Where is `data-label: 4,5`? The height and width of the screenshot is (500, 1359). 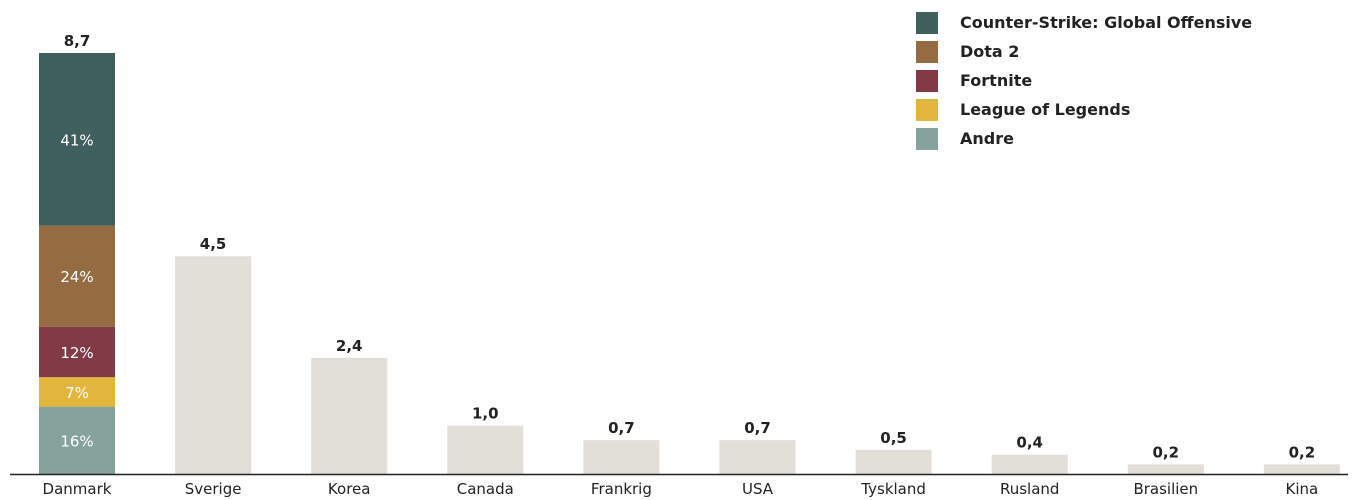 data-label: 4,5 is located at coordinates (213, 244).